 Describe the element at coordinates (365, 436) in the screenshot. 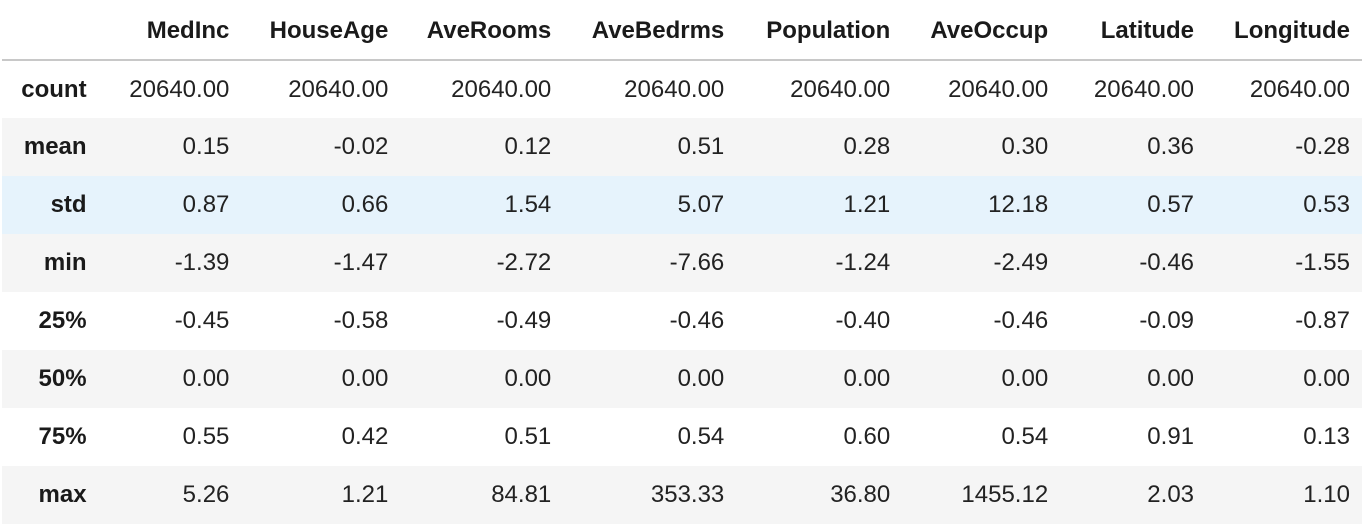

I see `table-cell: 0.42` at that location.